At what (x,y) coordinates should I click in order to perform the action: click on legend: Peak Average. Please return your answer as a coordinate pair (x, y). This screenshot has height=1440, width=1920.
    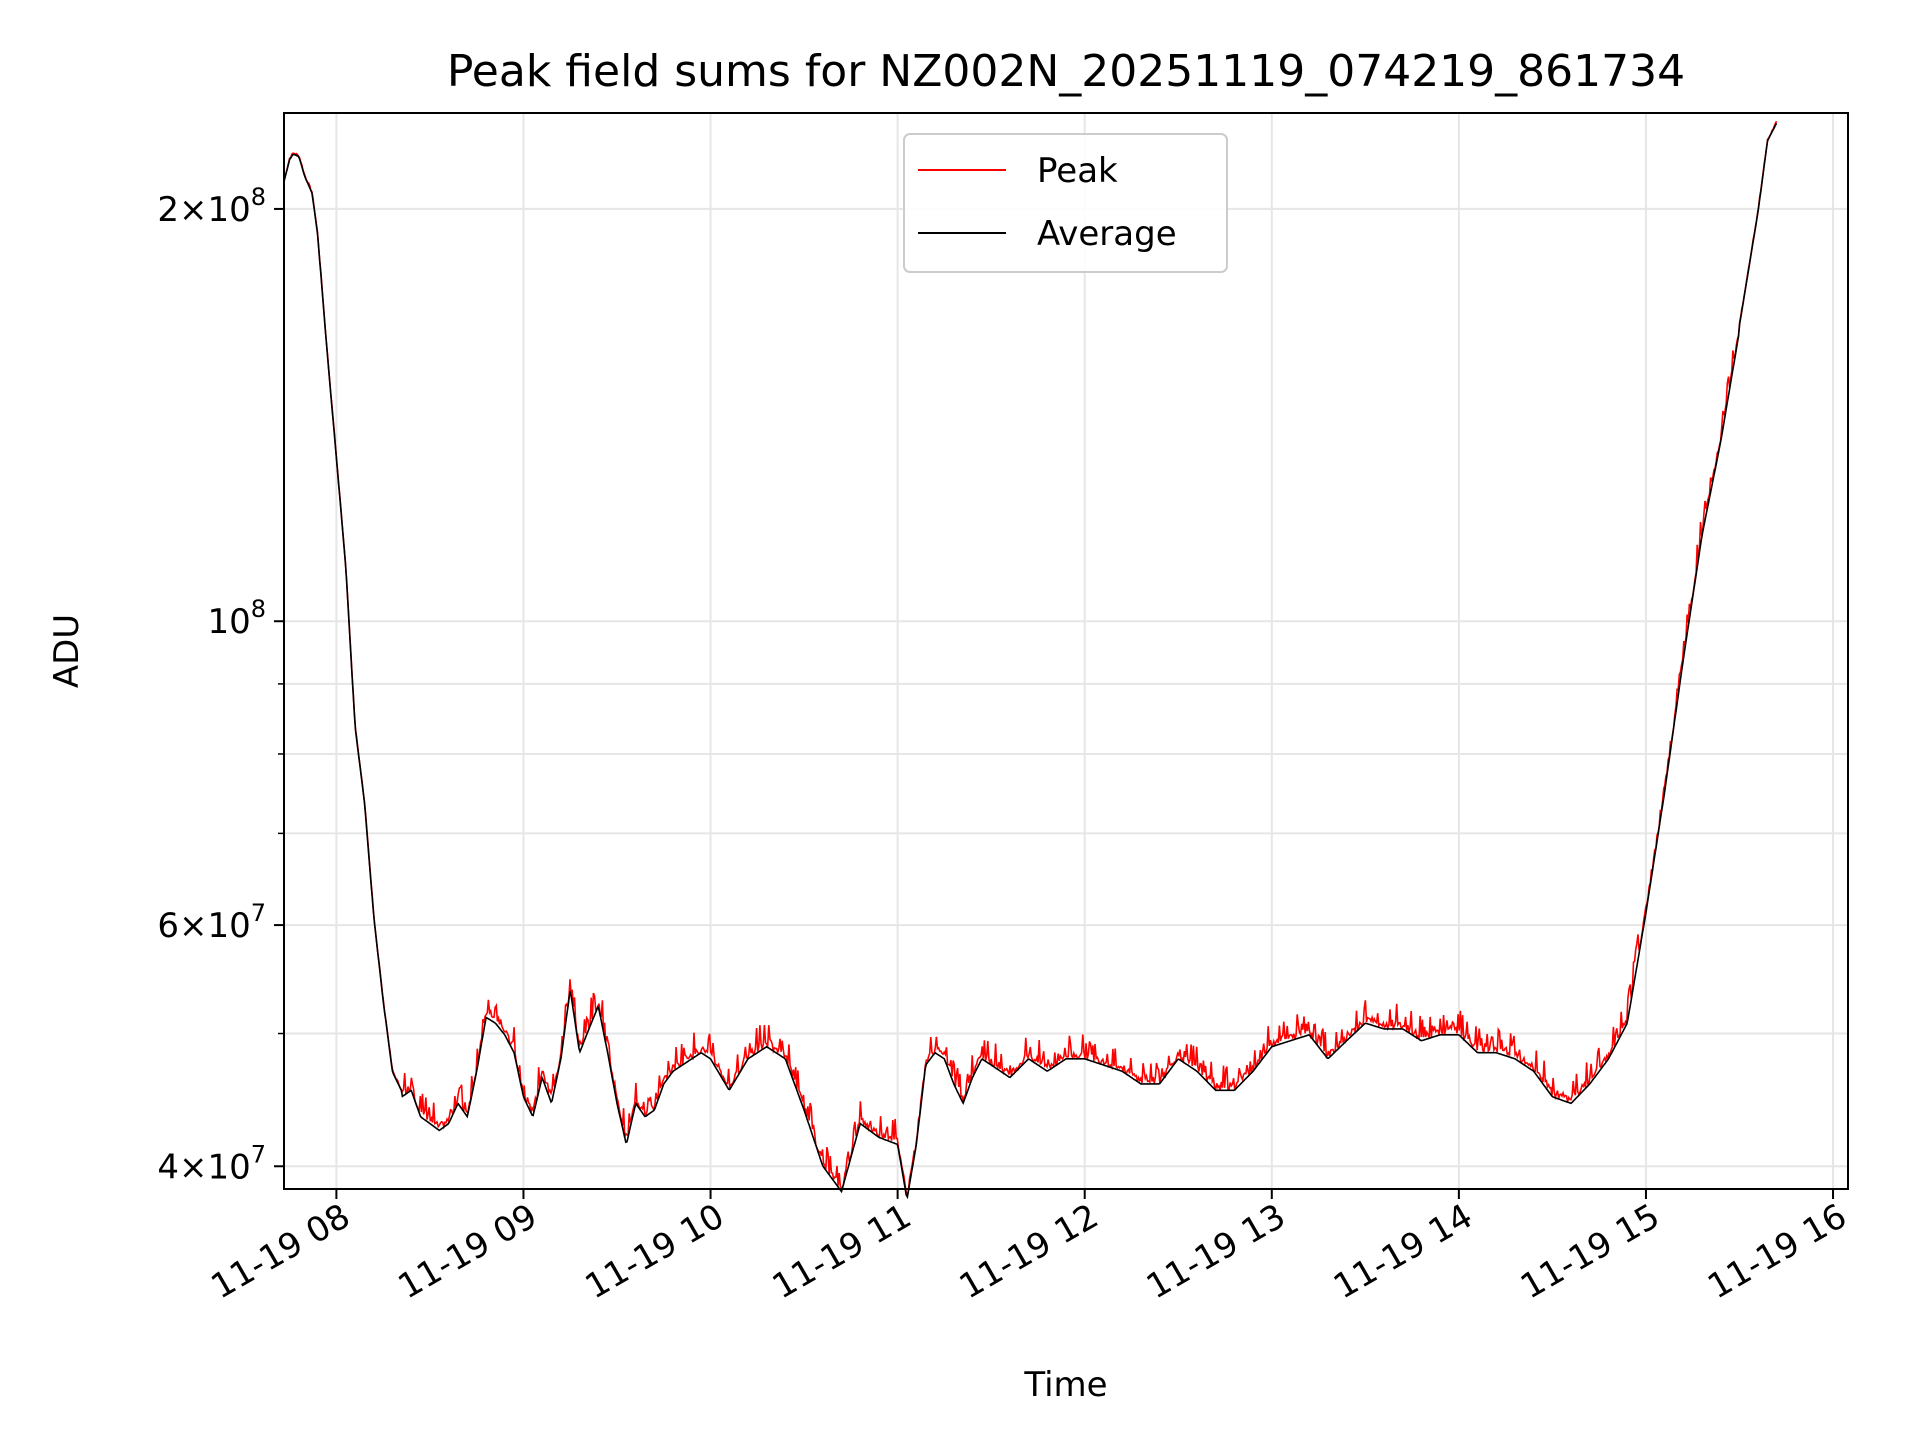
    Looking at the image, I should click on (1065, 203).